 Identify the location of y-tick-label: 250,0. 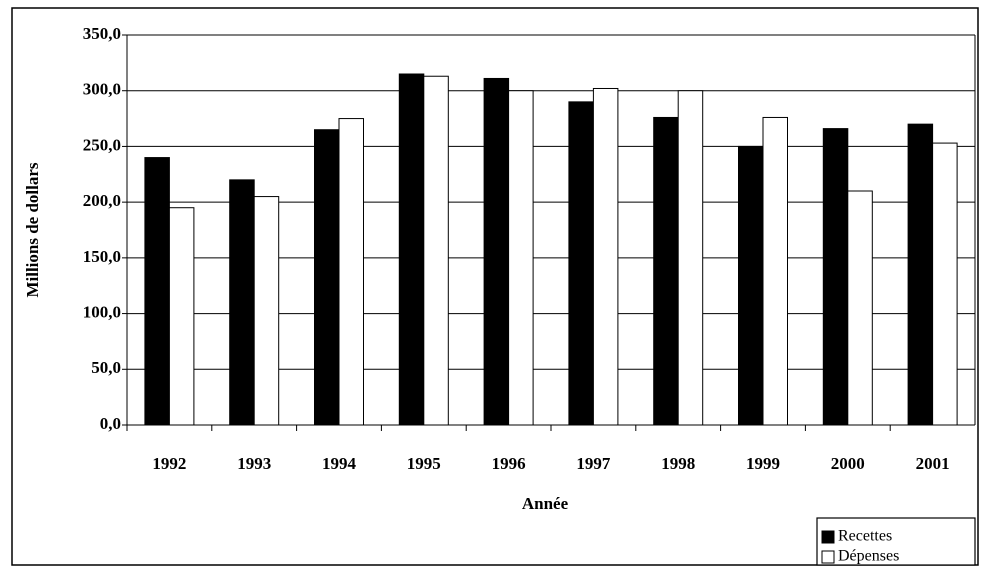
(102, 144).